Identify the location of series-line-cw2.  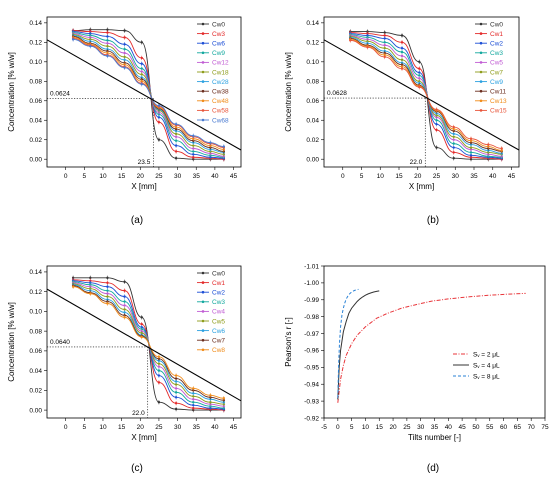
(426, 96).